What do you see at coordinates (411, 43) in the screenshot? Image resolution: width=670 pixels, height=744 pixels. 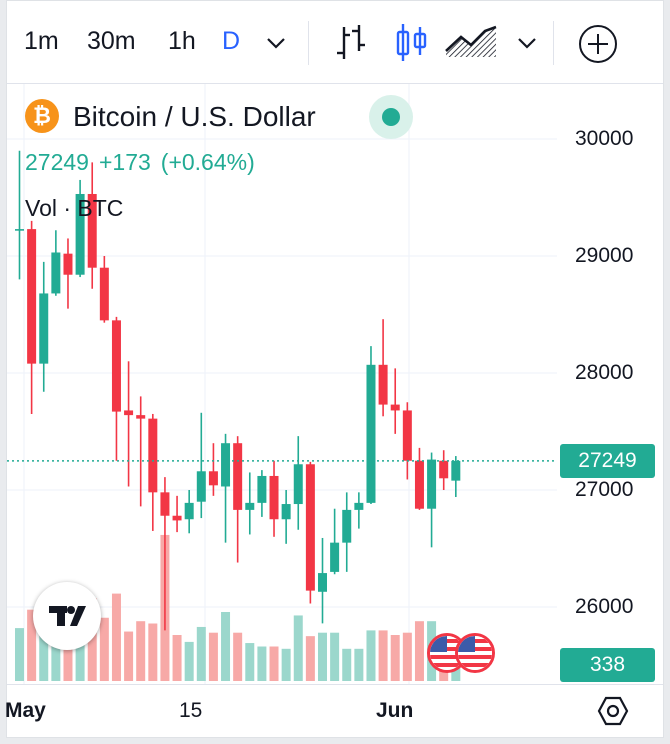 I see `candlestick-chart-style-icon` at bounding box center [411, 43].